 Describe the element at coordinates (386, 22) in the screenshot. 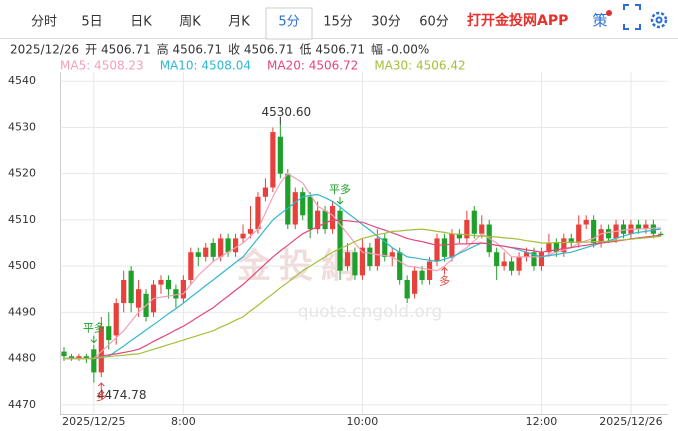

I see `tab: 30分` at that location.